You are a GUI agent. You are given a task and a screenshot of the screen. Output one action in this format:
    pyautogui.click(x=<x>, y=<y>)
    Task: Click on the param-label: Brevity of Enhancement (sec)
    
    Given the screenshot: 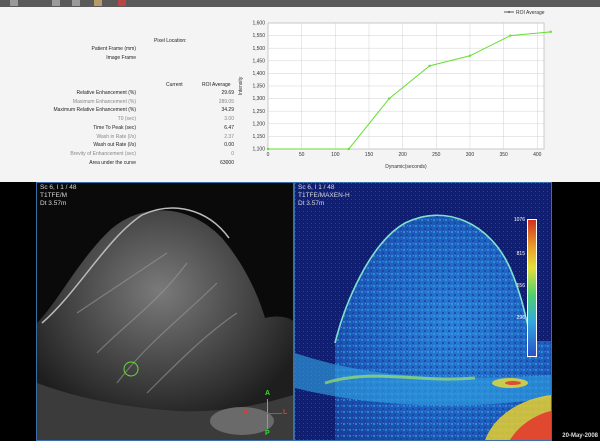 What is the action you would take?
    pyautogui.click(x=103, y=153)
    